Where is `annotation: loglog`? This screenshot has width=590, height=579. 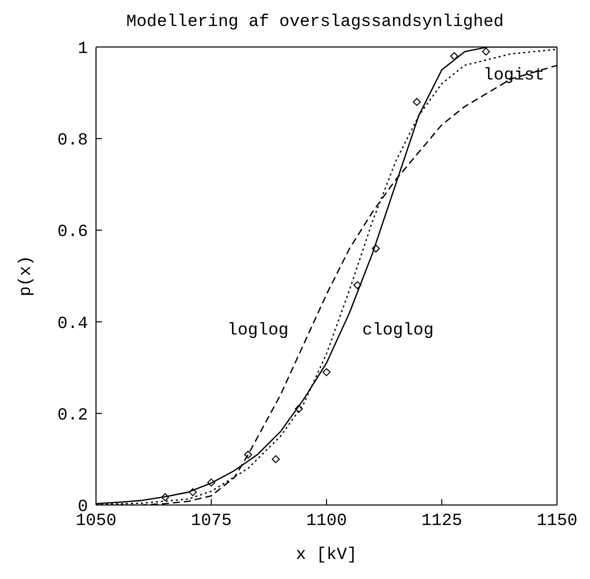 annotation: loglog is located at coordinates (258, 331).